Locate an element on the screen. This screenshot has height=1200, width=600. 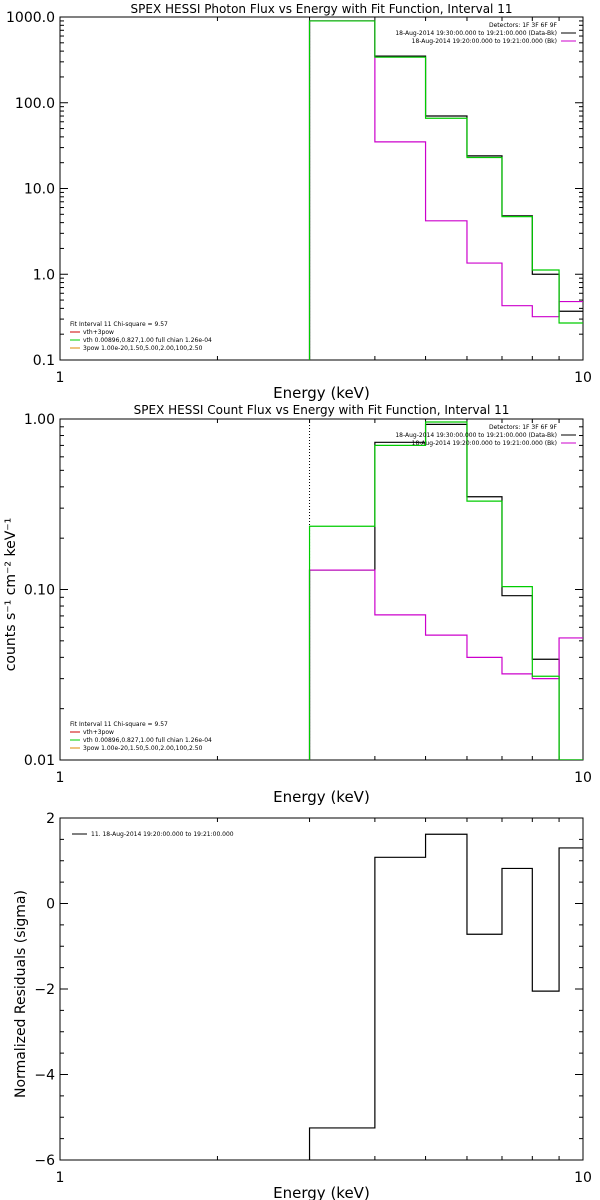
y-tick-label: −4 is located at coordinates (44, 1076).